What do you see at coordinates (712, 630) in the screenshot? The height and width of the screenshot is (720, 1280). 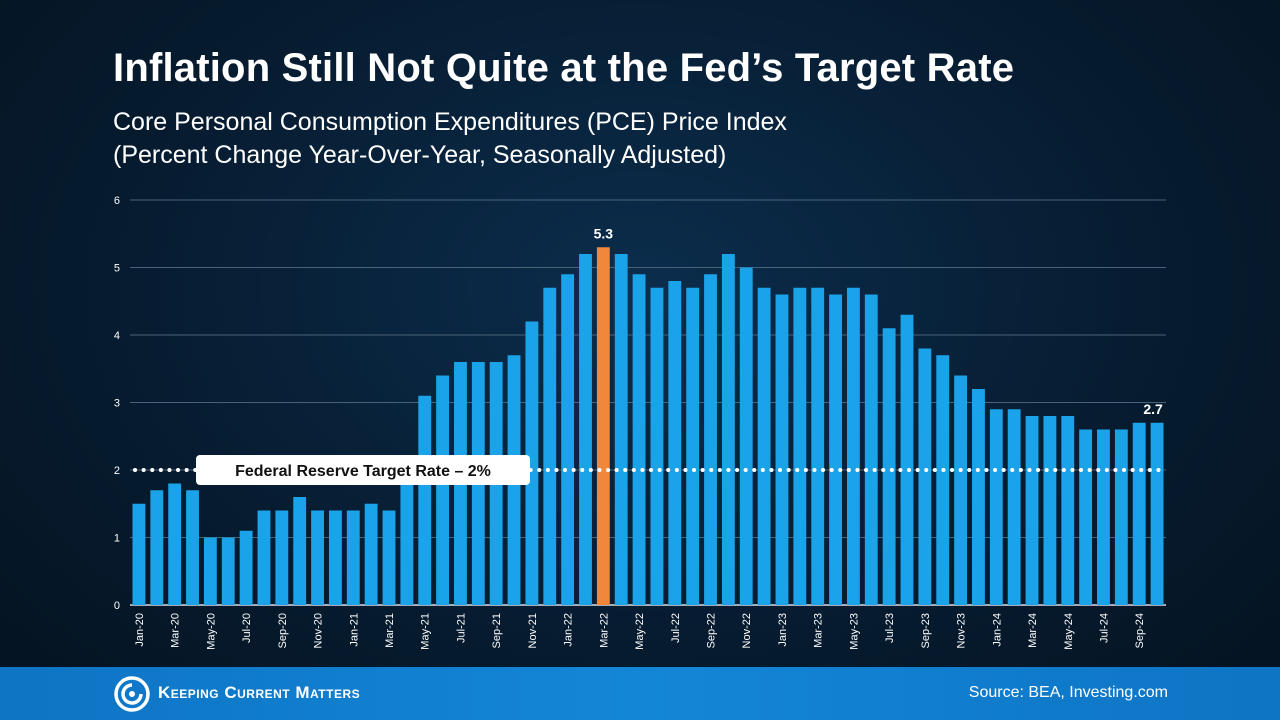 I see `x-tick-label: Sep-22` at bounding box center [712, 630].